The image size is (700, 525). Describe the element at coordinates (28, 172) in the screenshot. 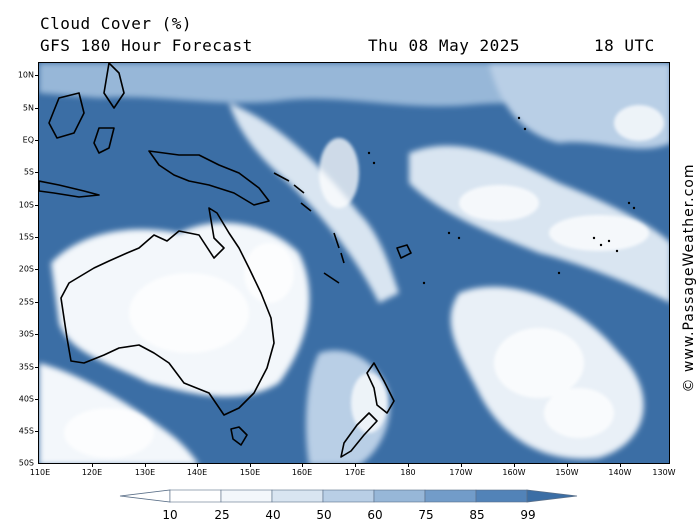

I see `lat-label-5s: 5S` at that location.